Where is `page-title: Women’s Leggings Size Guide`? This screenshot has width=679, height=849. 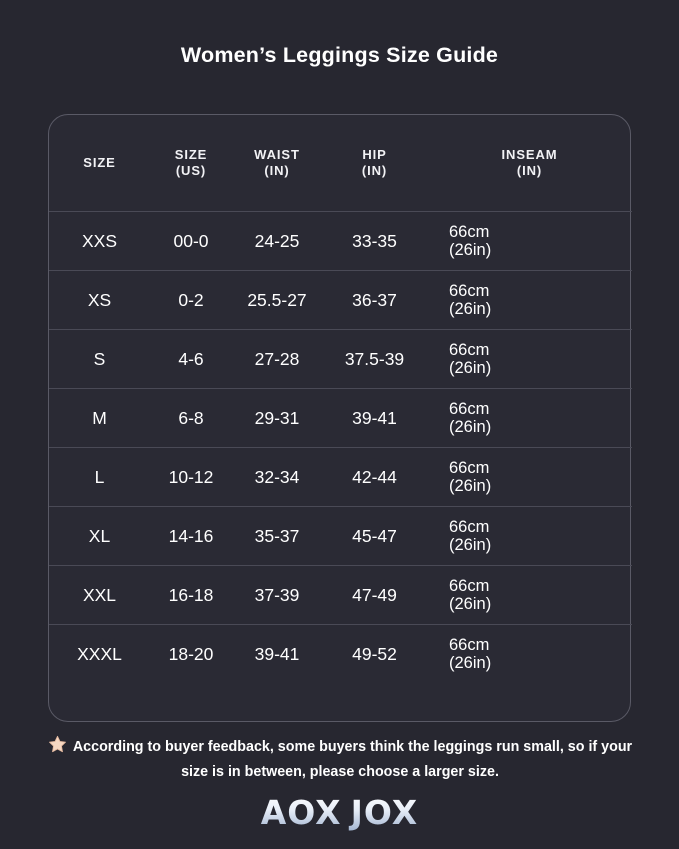
page-title: Women’s Leggings Size Guide is located at coordinates (339, 55).